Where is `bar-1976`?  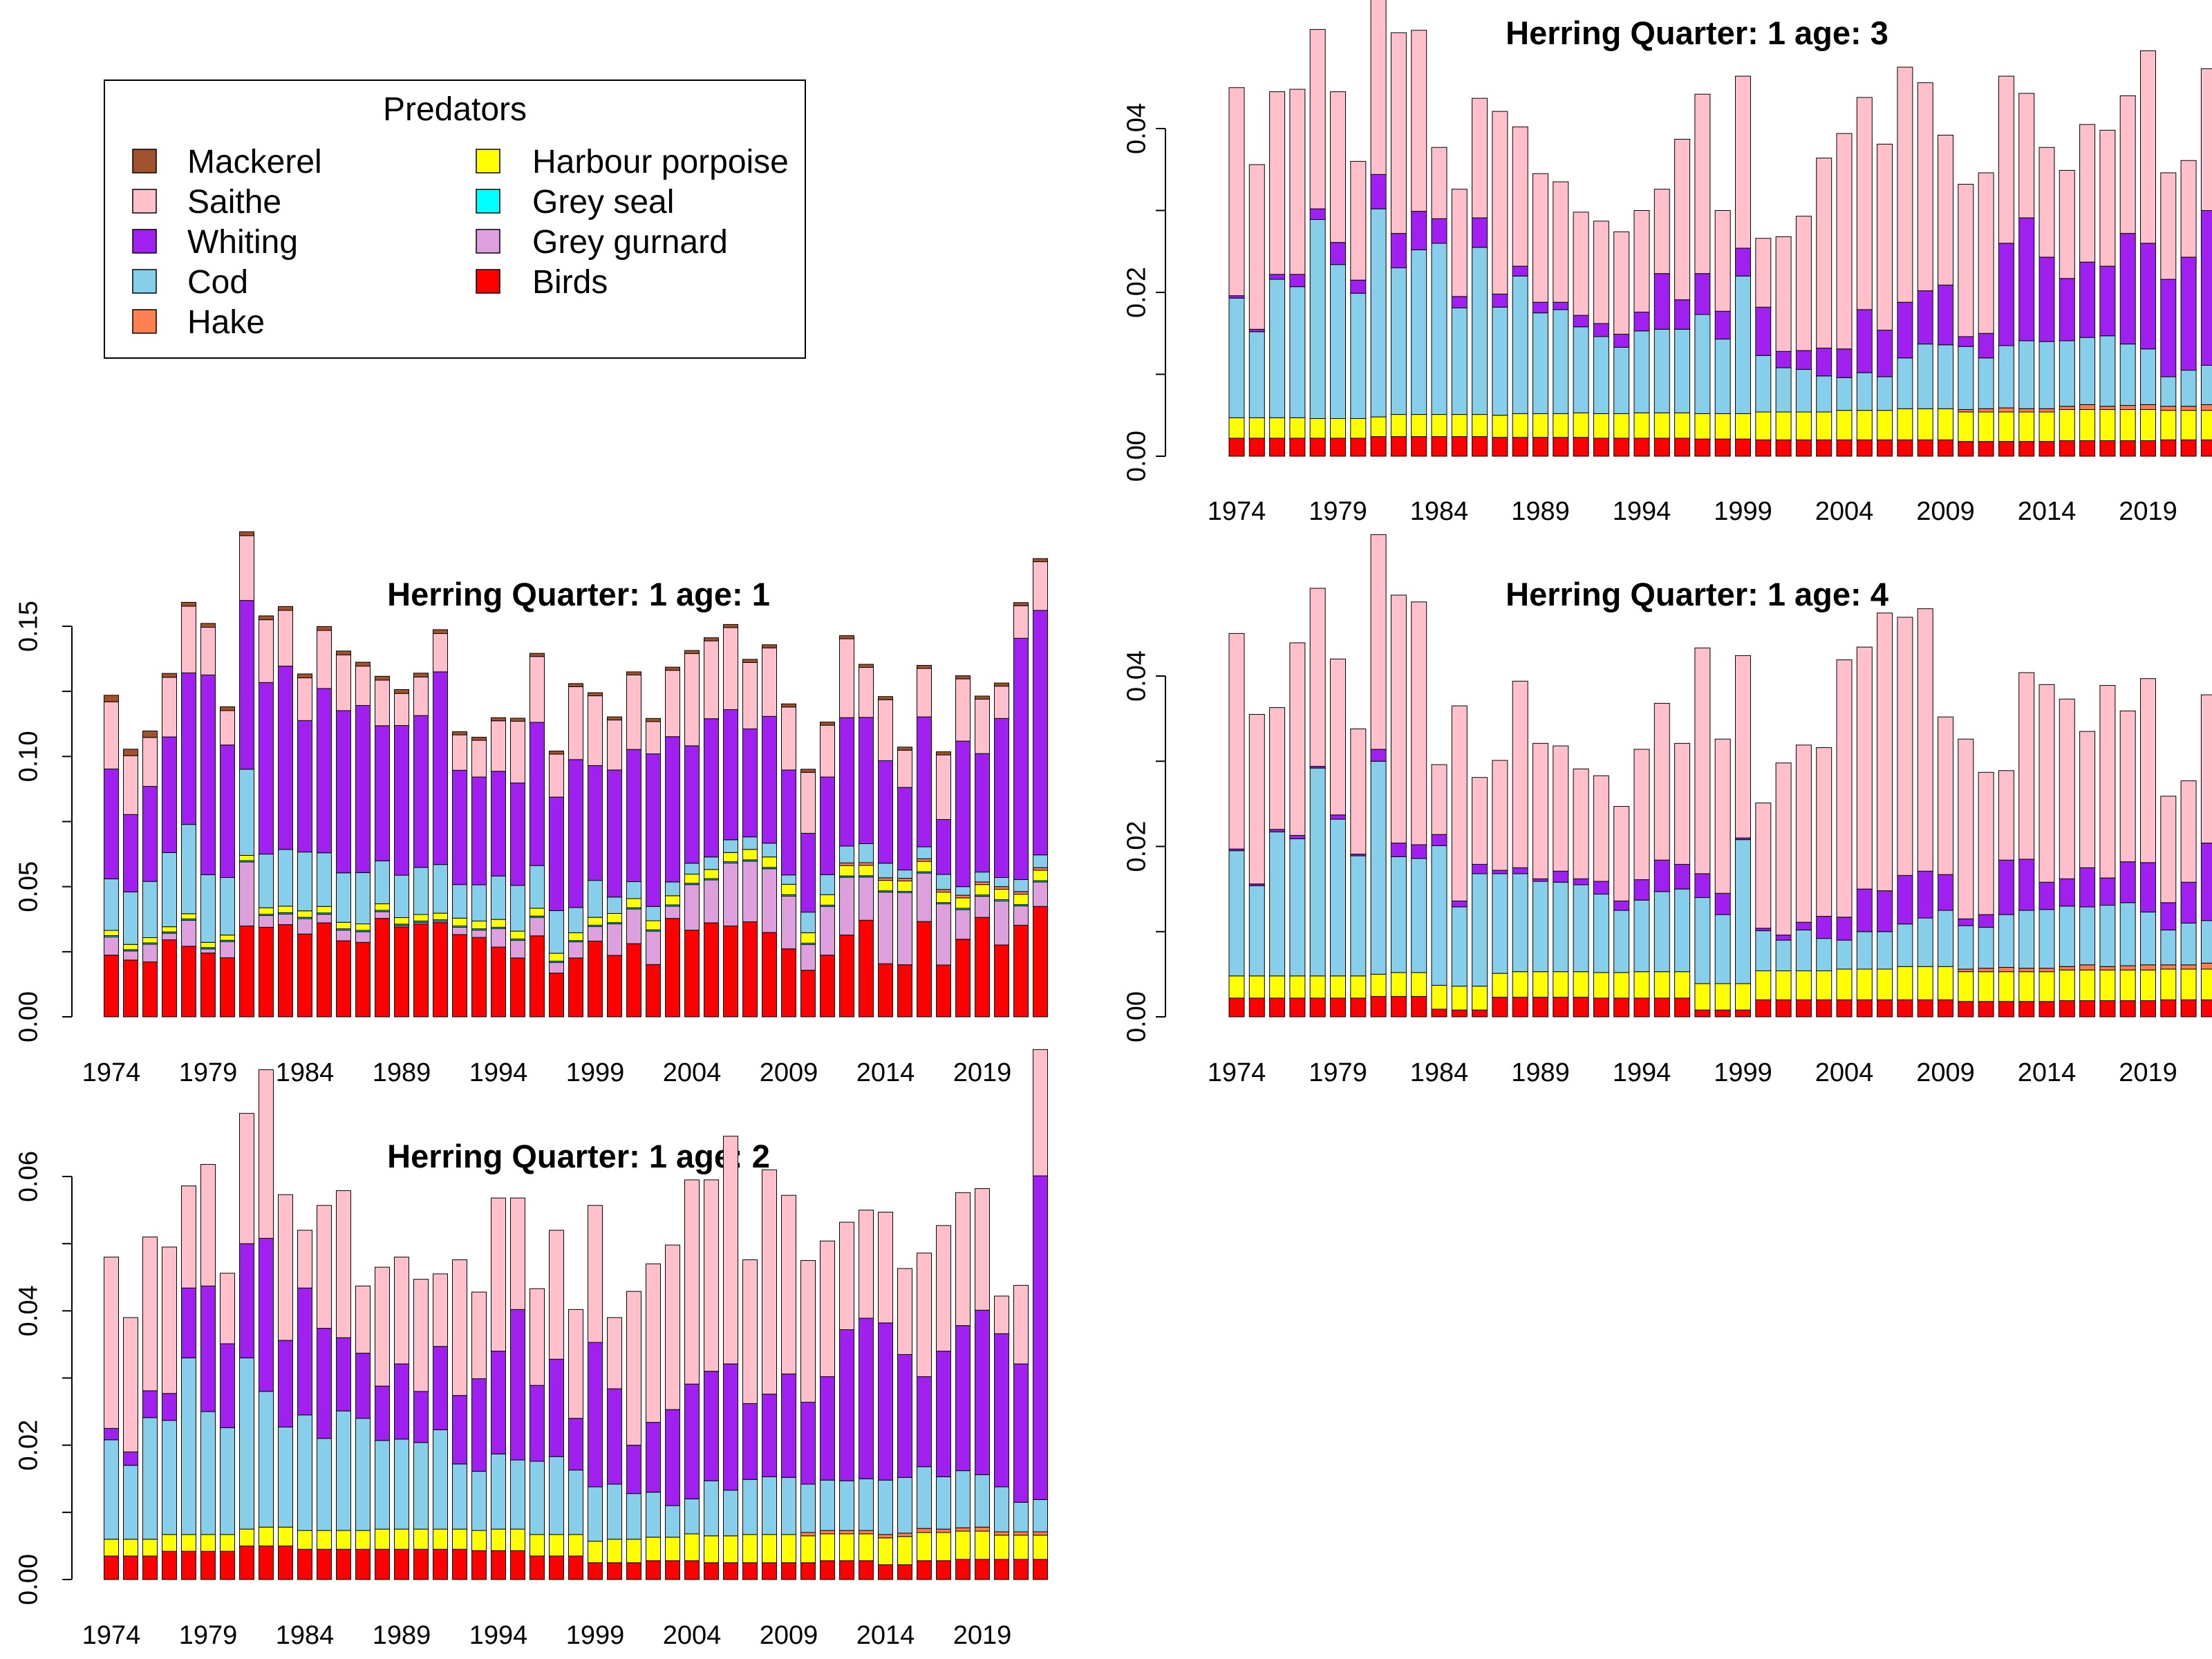 bar-1976 is located at coordinates (1277, 862).